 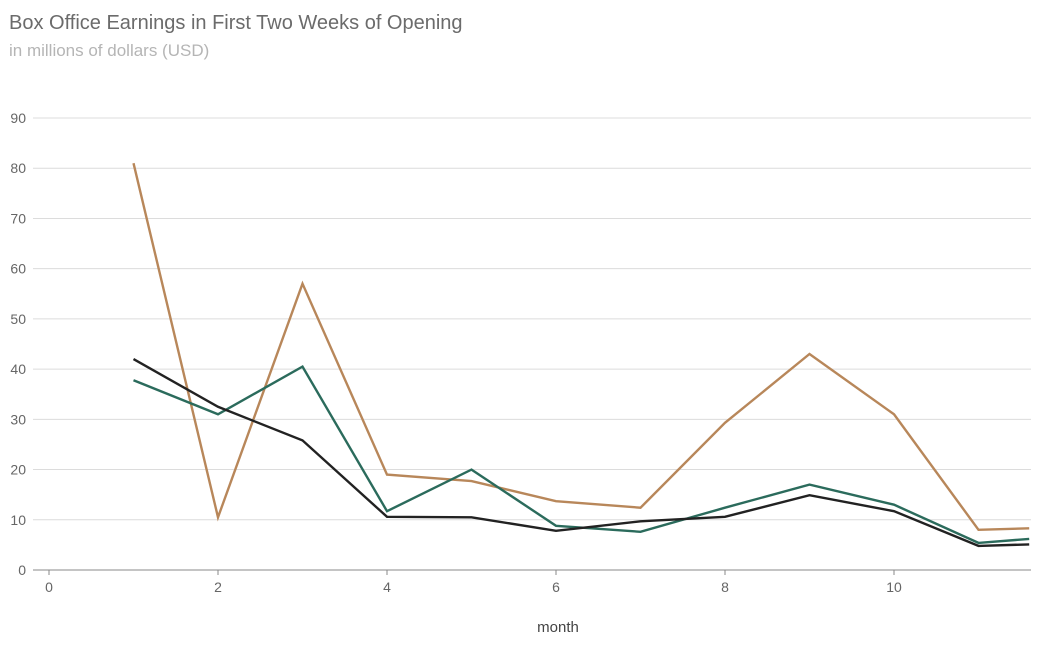 I want to click on y-tick-label-30: 30, so click(x=18, y=419).